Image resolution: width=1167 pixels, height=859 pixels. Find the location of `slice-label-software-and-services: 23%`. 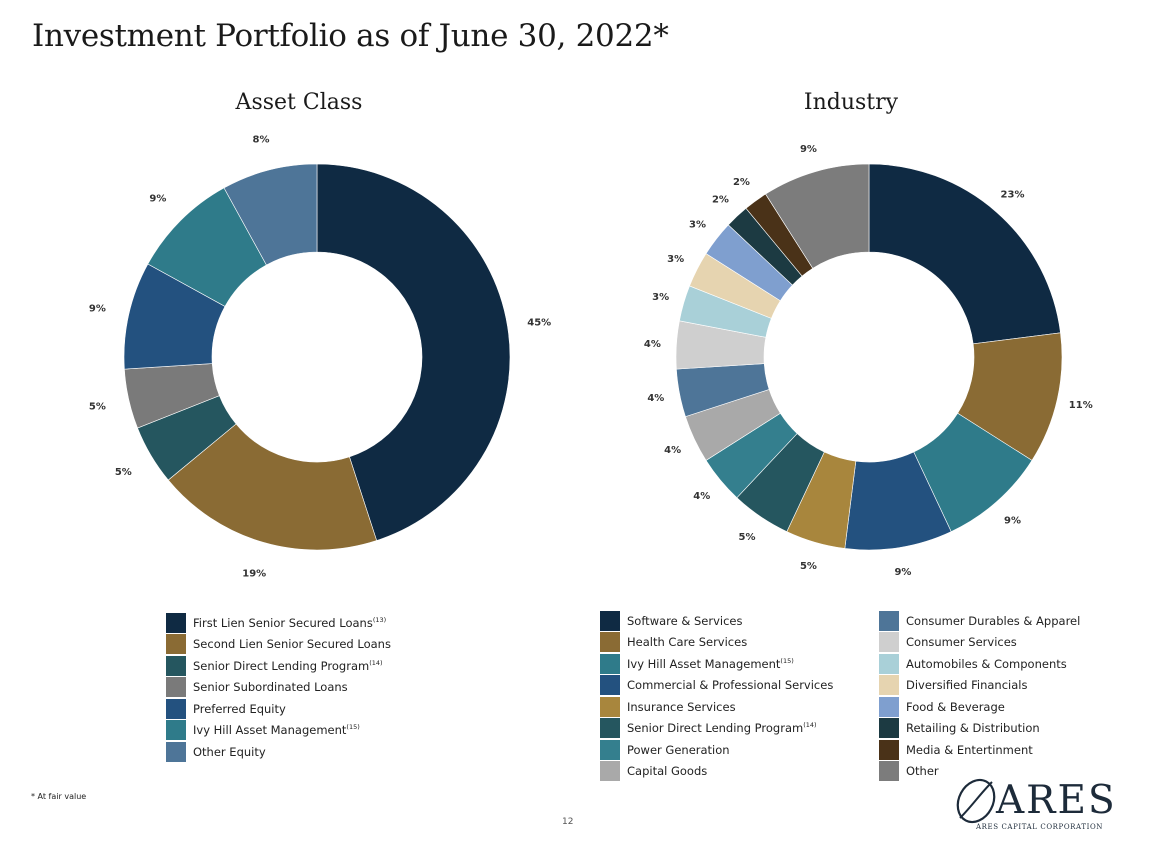

slice-label-software-and-services: 23% is located at coordinates (1013, 195).